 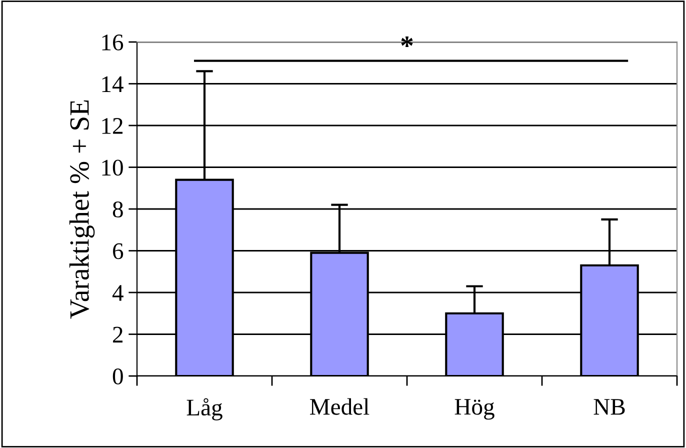 I want to click on y-tick-label: 6, so click(x=118, y=251).